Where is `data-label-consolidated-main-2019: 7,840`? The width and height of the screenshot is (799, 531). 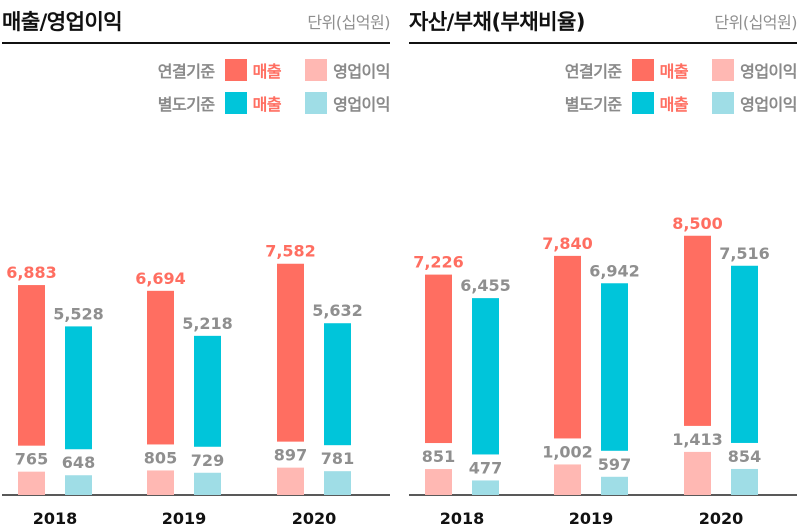 data-label-consolidated-main-2019: 7,840 is located at coordinates (567, 243).